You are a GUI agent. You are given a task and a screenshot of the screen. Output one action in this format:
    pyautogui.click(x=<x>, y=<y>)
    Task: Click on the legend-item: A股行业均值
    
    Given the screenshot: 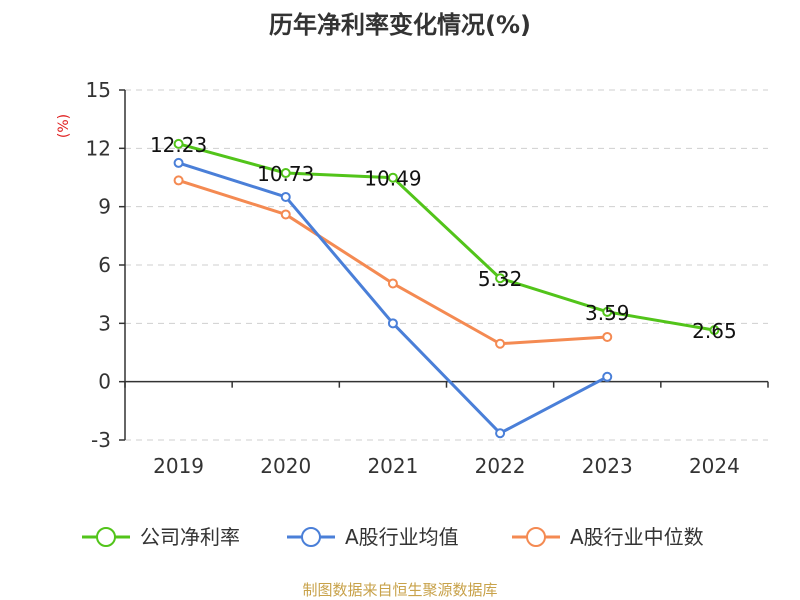 What is the action you would take?
    pyautogui.click(x=373, y=537)
    